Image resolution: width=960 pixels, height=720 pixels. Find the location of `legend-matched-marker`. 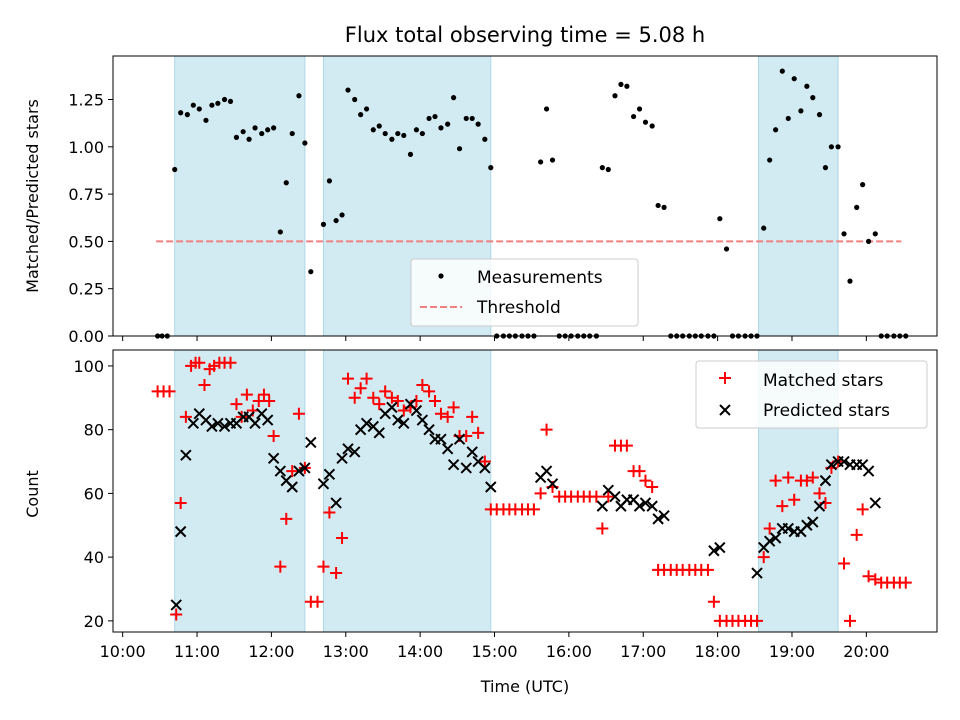

legend-matched-marker is located at coordinates (725, 378).